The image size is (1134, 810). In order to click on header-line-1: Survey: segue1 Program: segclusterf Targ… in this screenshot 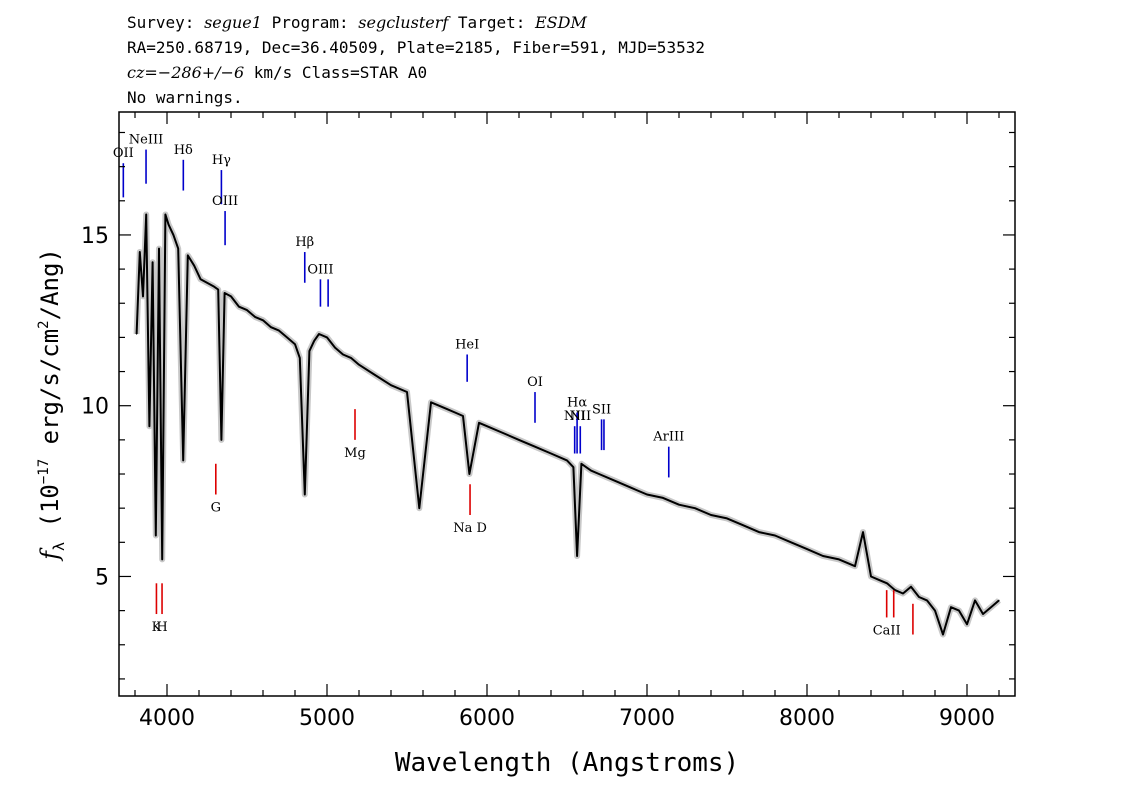, I will do `click(357, 23)`.